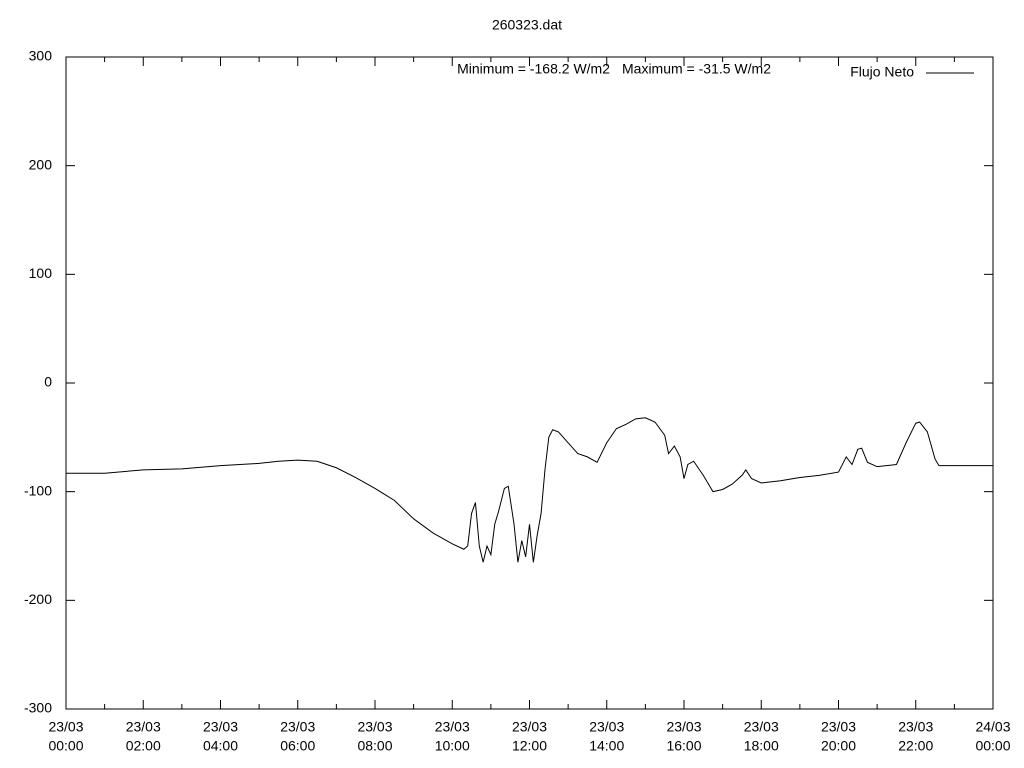 This screenshot has height=768, width=1024. What do you see at coordinates (606, 746) in the screenshot?
I see `x-tick-label: 14:00` at bounding box center [606, 746].